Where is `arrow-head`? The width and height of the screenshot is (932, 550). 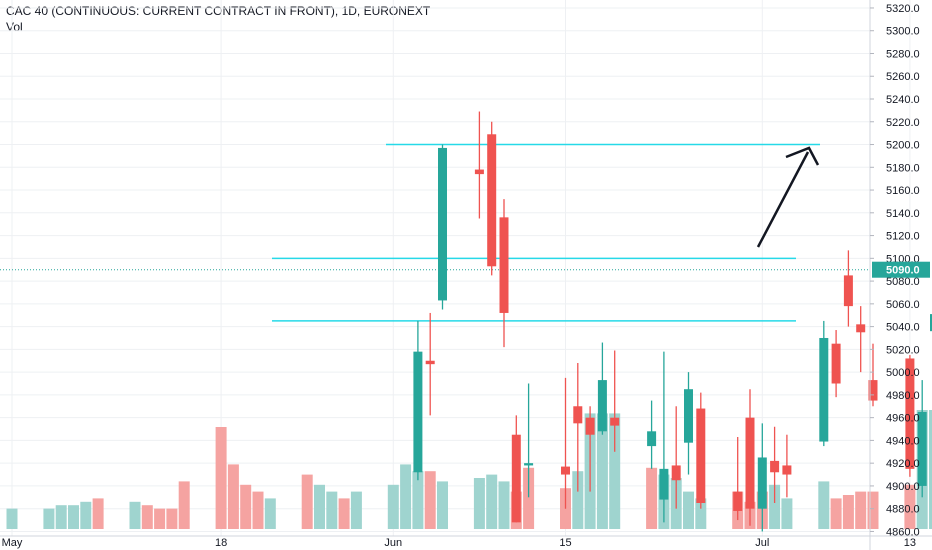 arrow-head is located at coordinates (802, 156).